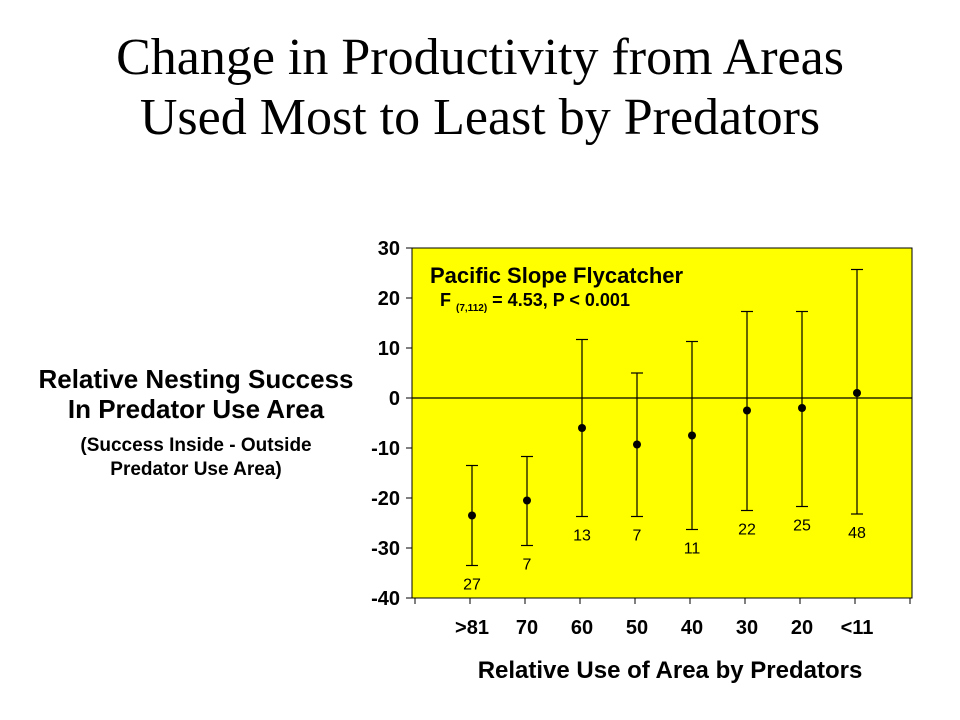 Image resolution: width=960 pixels, height=720 pixels. I want to click on slide-title-line2: Used Most to Least by Predators, so click(480, 117).